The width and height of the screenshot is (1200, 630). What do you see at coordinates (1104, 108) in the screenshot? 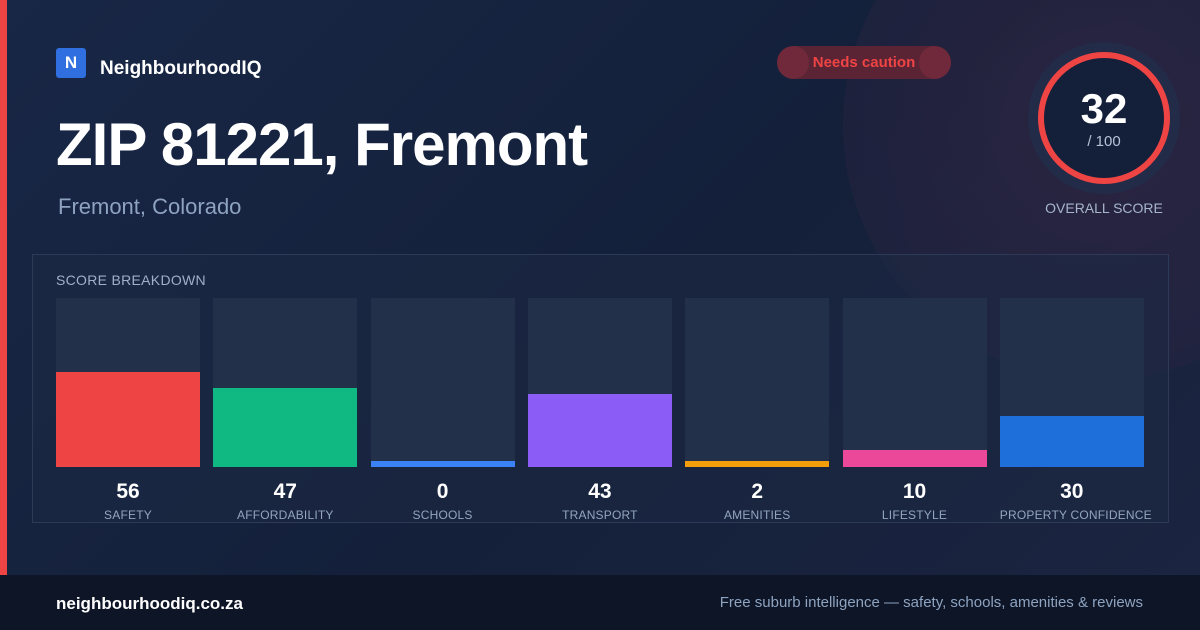
I see `overall-score-value: 32` at bounding box center [1104, 108].